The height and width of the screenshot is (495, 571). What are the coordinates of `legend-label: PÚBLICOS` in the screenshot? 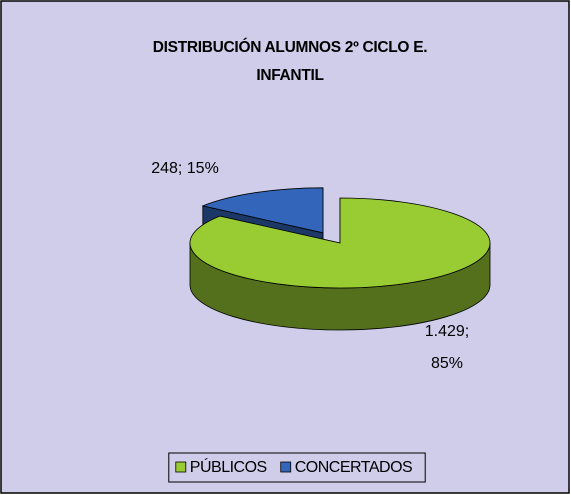 It's located at (228, 466).